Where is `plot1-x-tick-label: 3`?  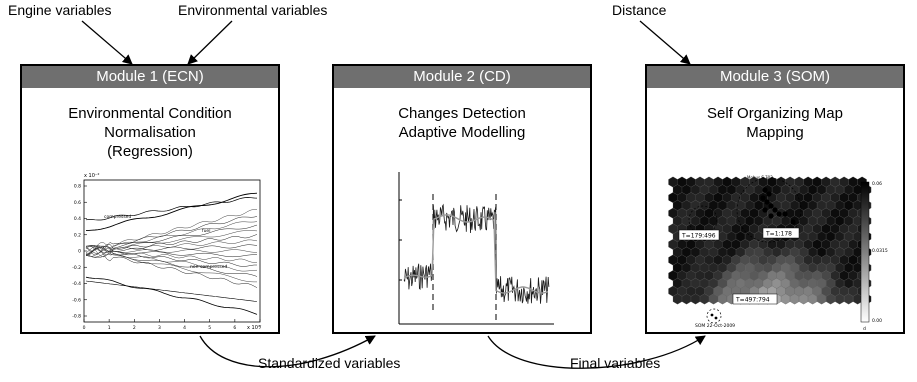
plot1-x-tick-label: 3 is located at coordinates (159, 328).